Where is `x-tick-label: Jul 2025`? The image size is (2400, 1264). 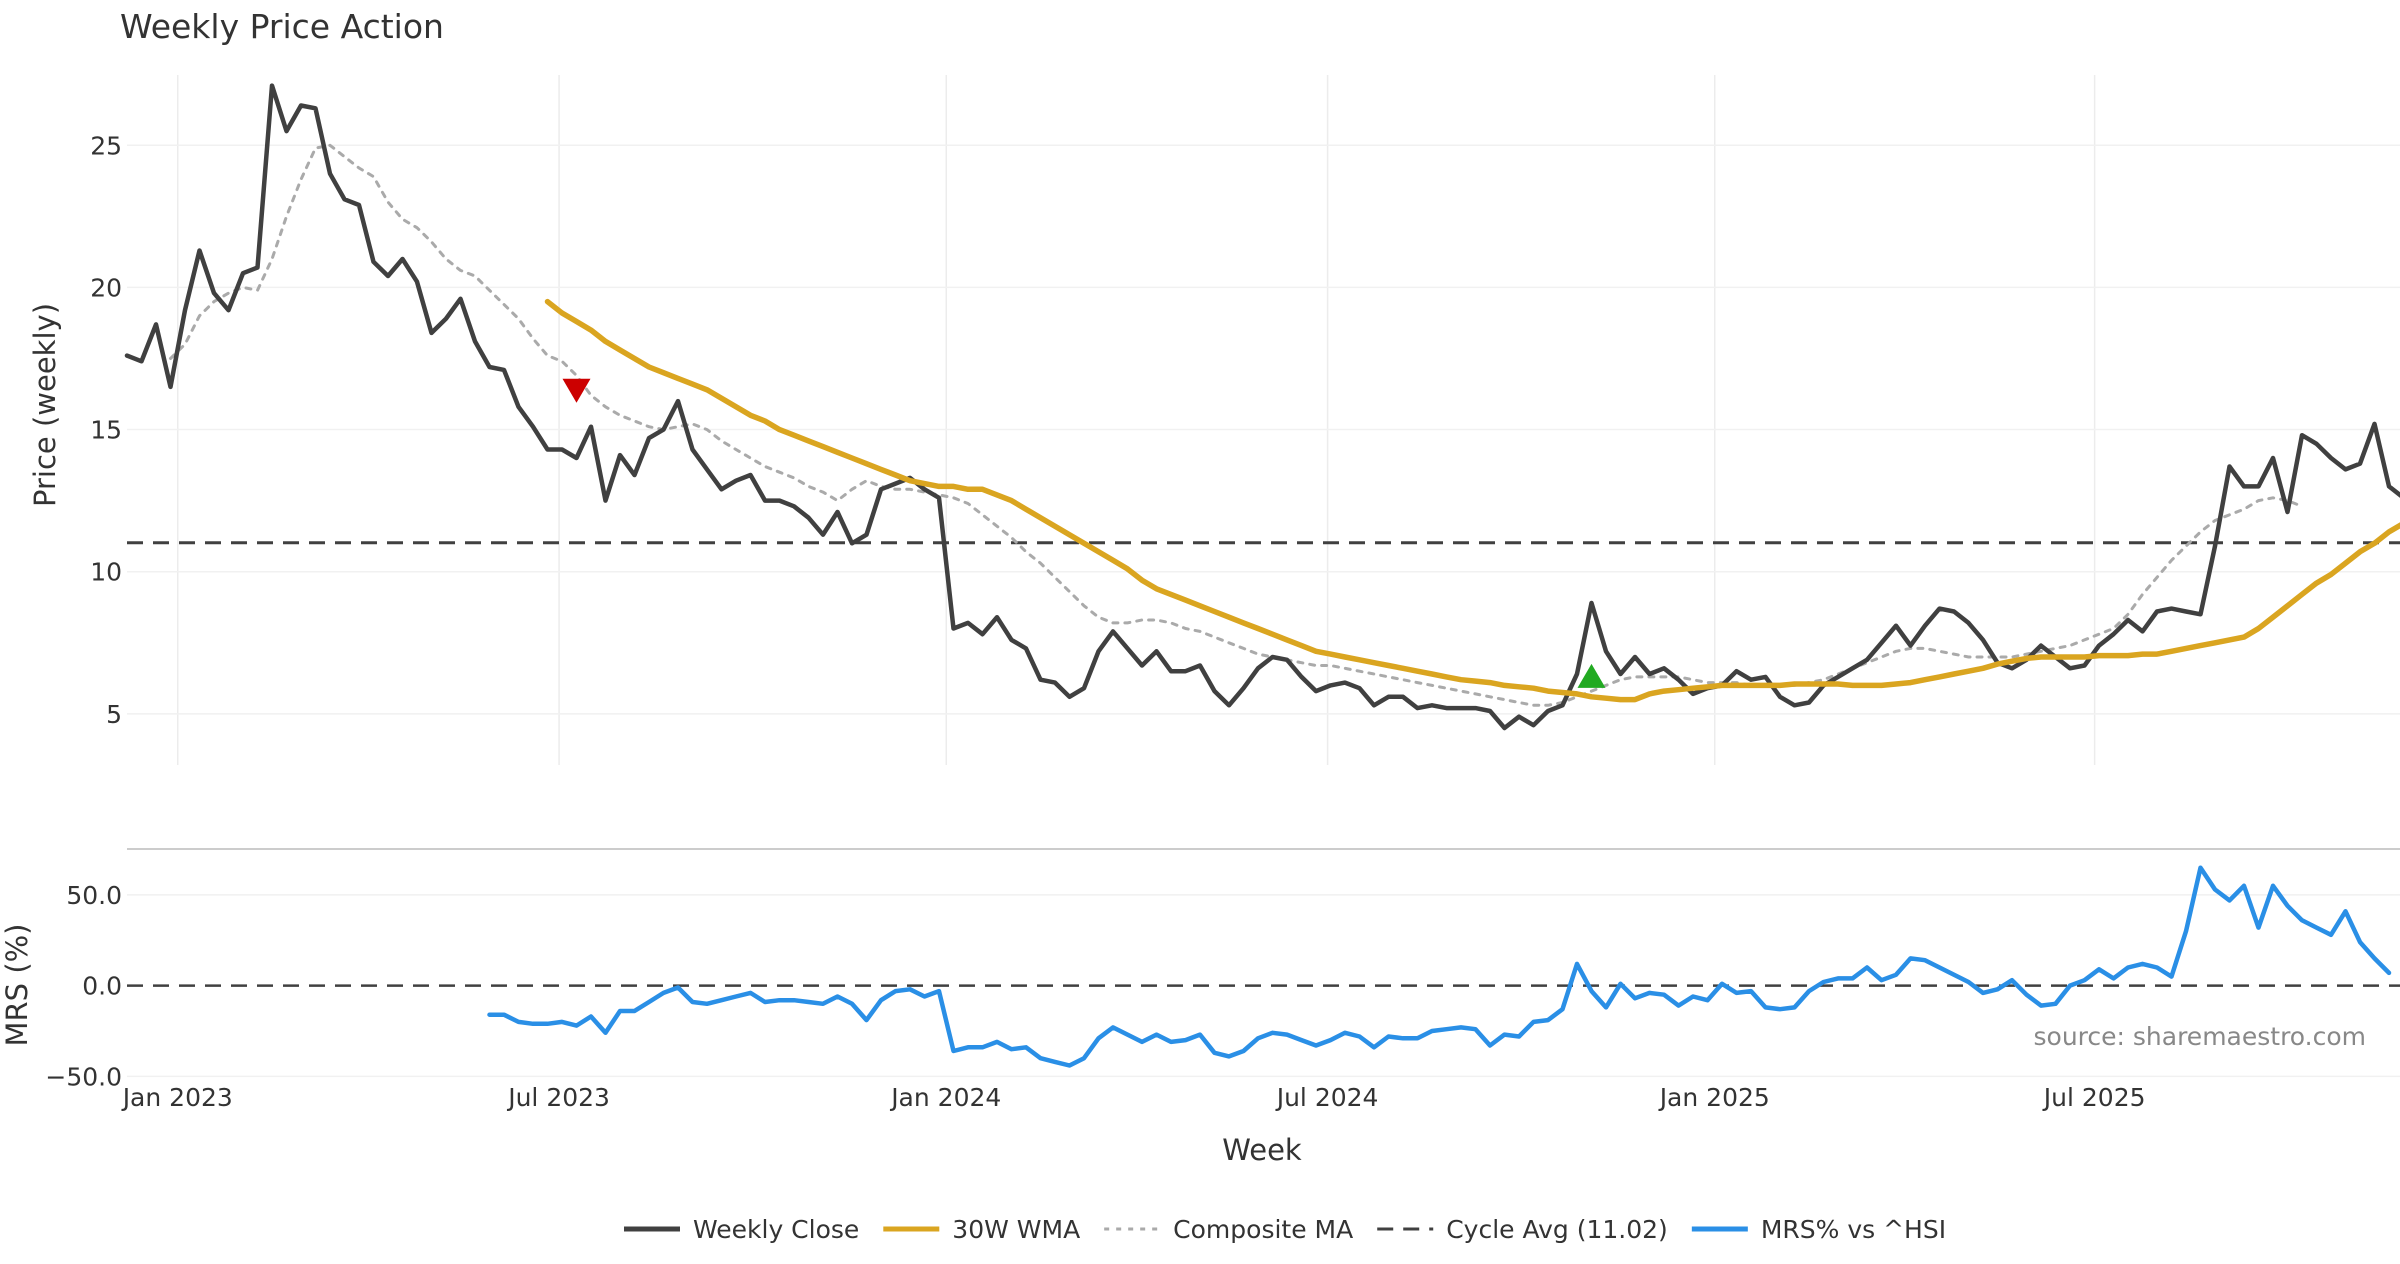 x-tick-label: Jul 2025 is located at coordinates (2094, 1097).